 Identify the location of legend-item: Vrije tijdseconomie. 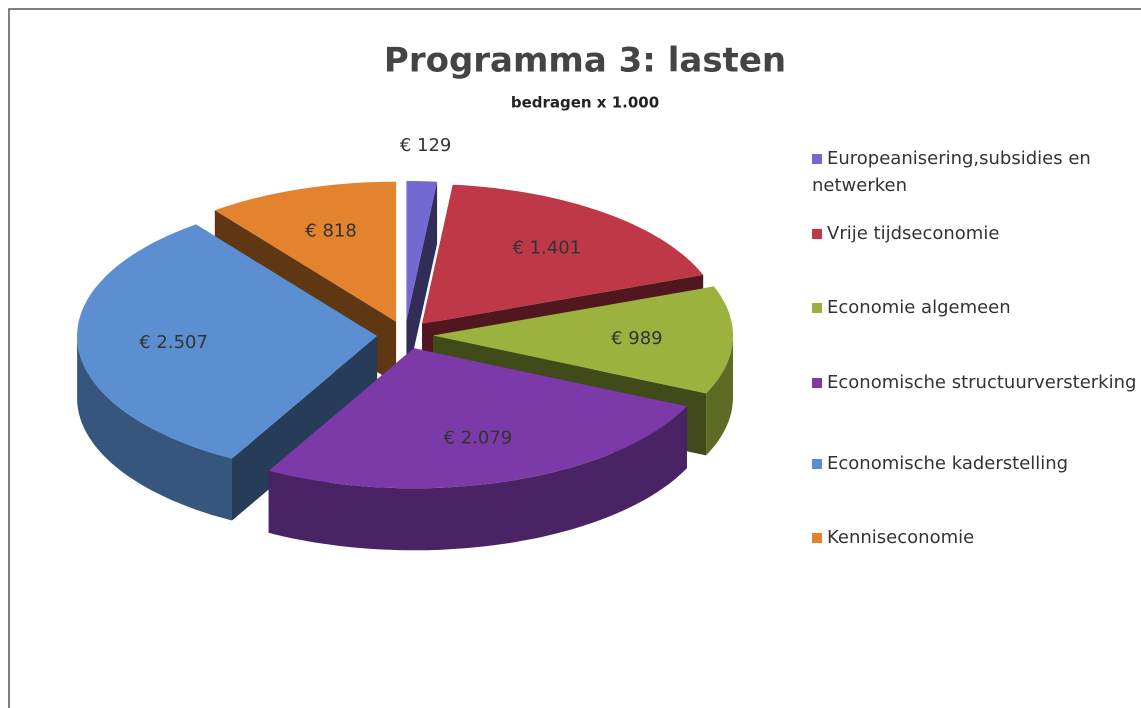
(974, 233).